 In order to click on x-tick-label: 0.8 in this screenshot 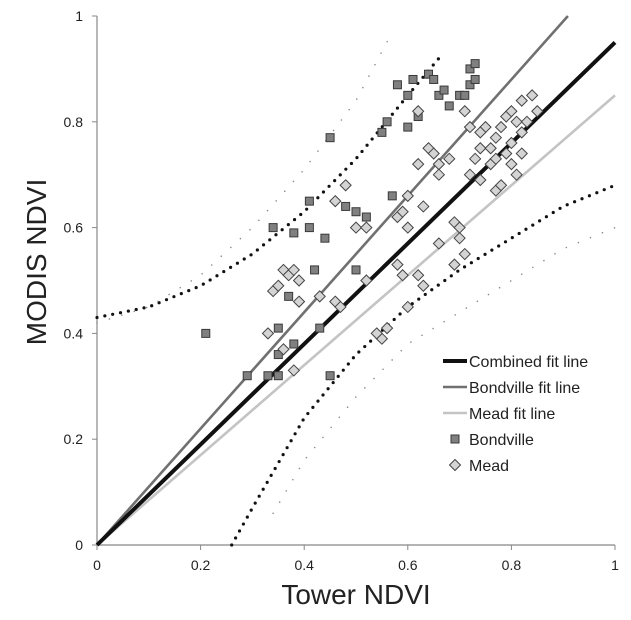, I will do `click(512, 565)`.